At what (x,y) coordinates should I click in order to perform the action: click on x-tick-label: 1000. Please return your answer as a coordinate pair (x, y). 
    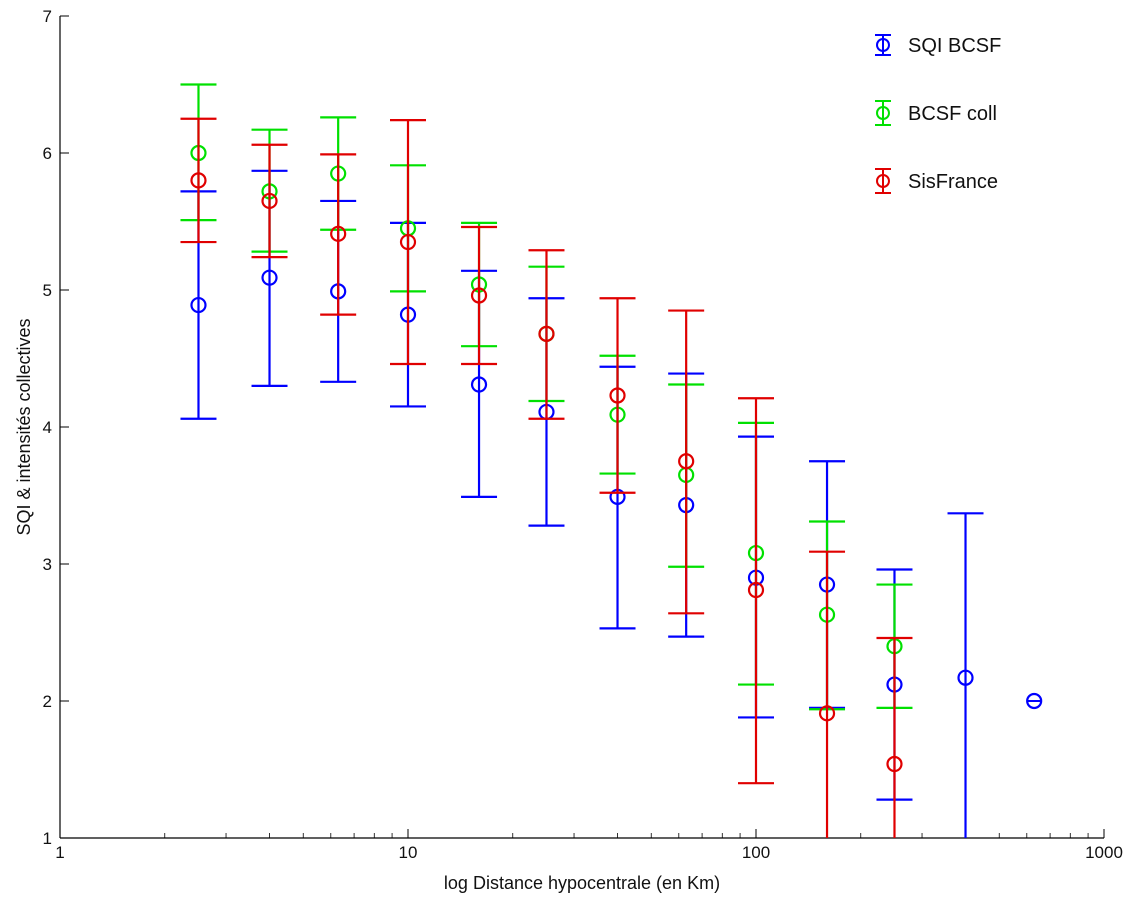
    Looking at the image, I should click on (1104, 852).